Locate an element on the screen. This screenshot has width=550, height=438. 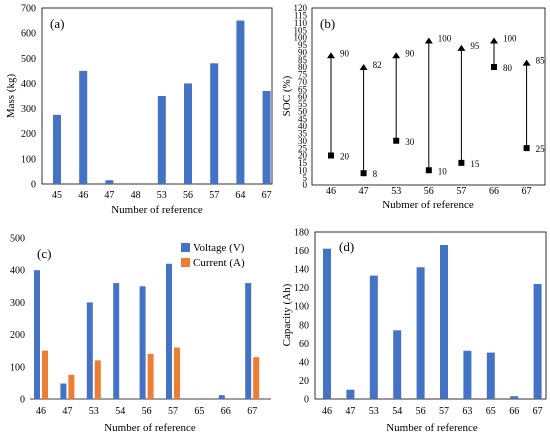
low-value-label: 25 is located at coordinates (541, 149).